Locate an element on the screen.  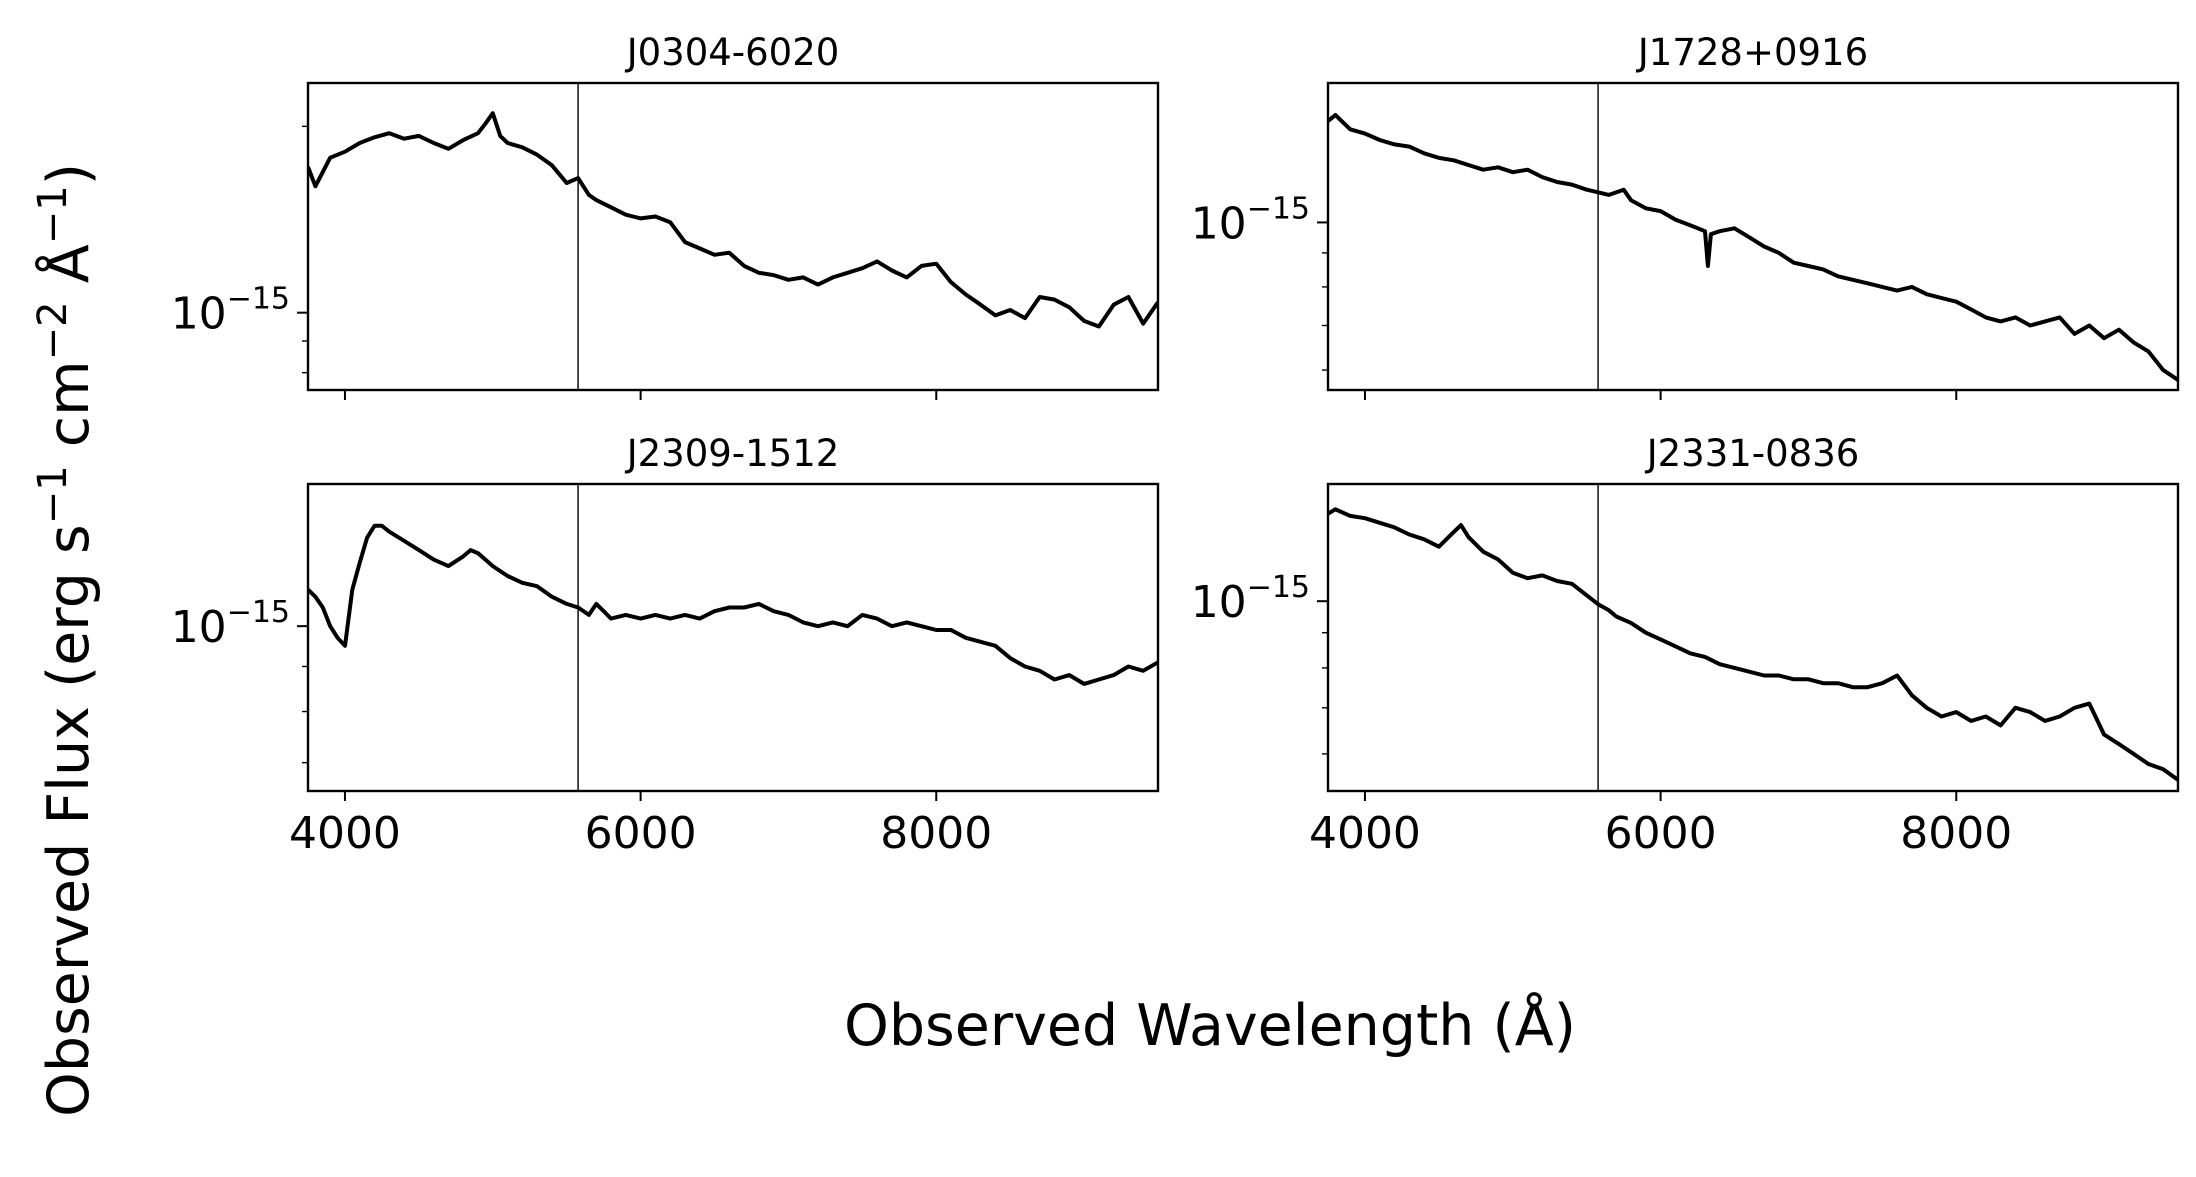
y-tick-label-1: 10−15 is located at coordinates (230, 311).